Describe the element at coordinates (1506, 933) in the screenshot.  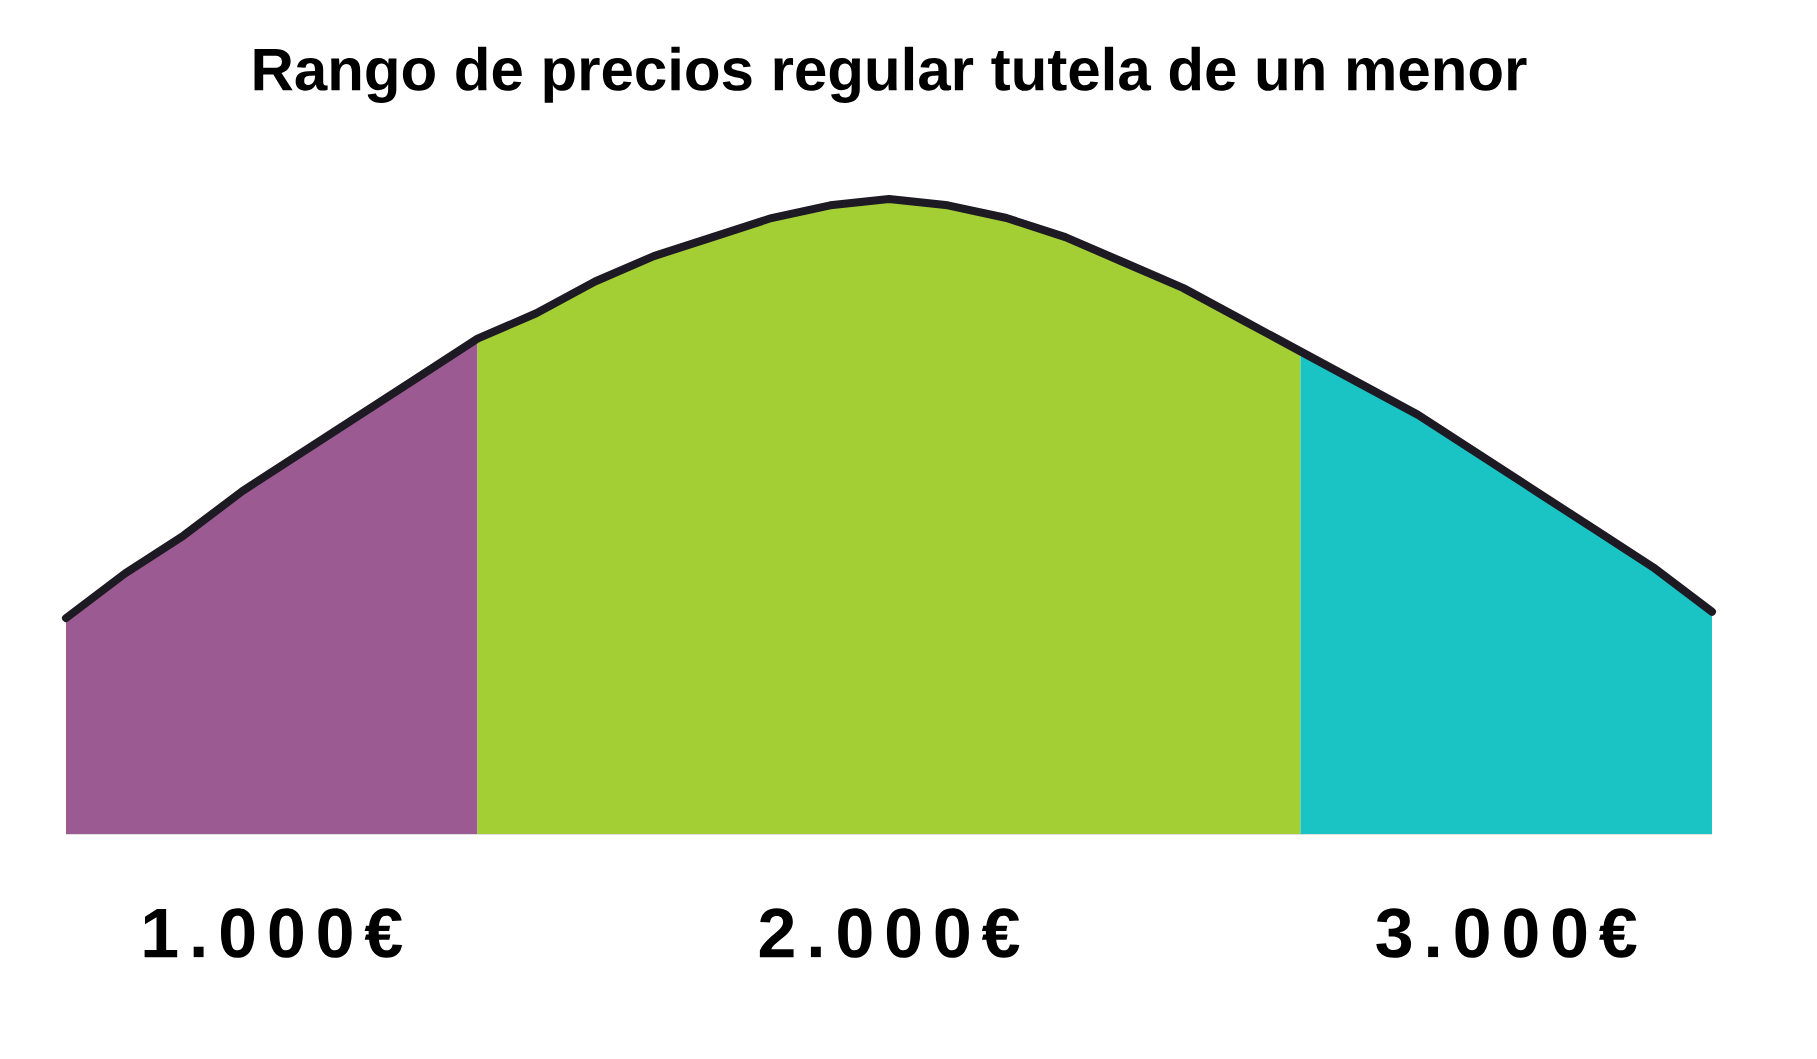
I see `series-label: 3.000€` at that location.